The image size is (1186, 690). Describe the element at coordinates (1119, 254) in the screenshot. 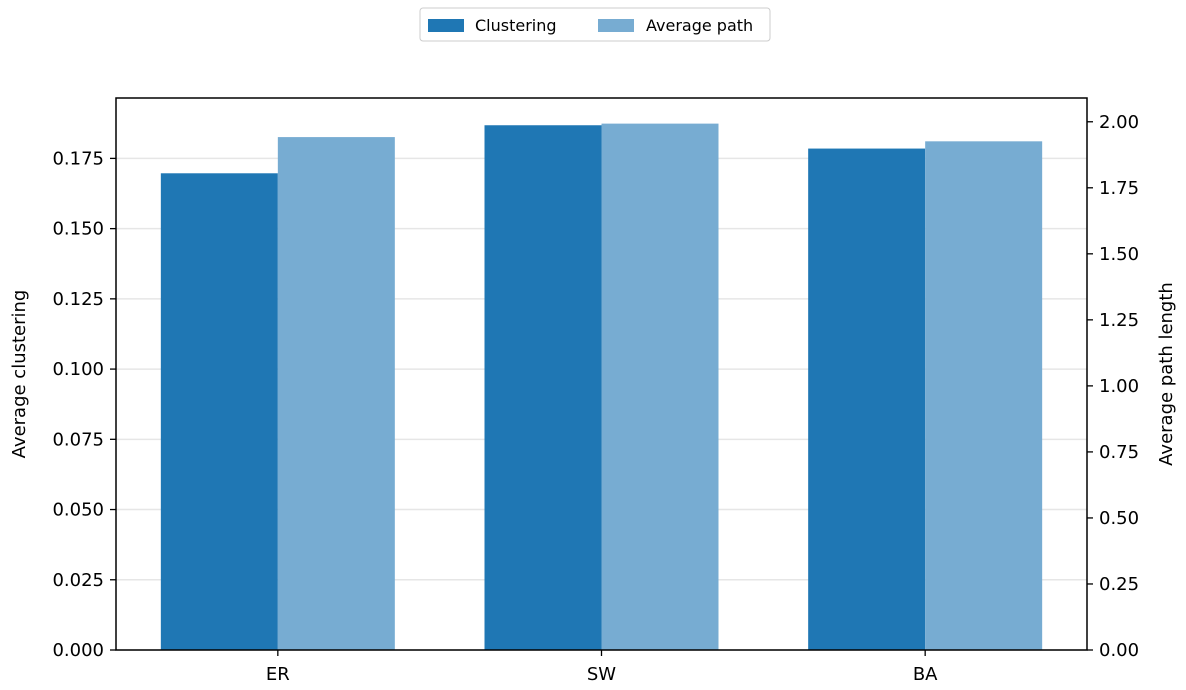

I see `right-tick-label: 1.50` at that location.